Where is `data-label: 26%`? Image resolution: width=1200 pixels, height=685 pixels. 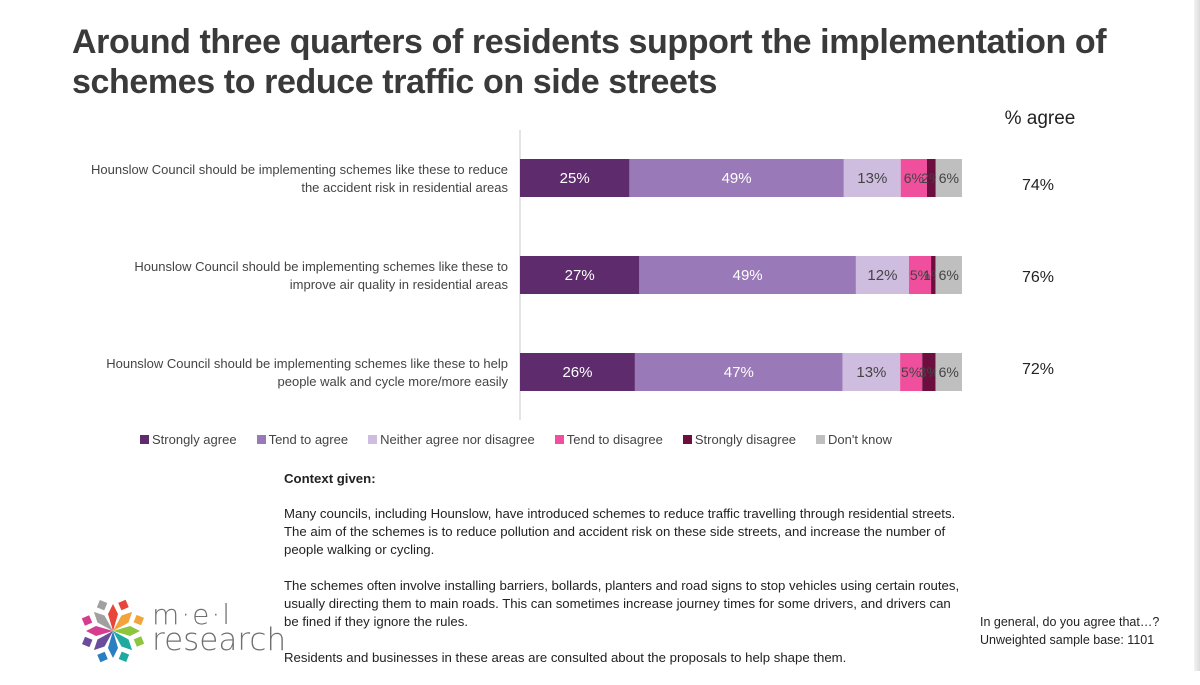 data-label: 26% is located at coordinates (577, 372).